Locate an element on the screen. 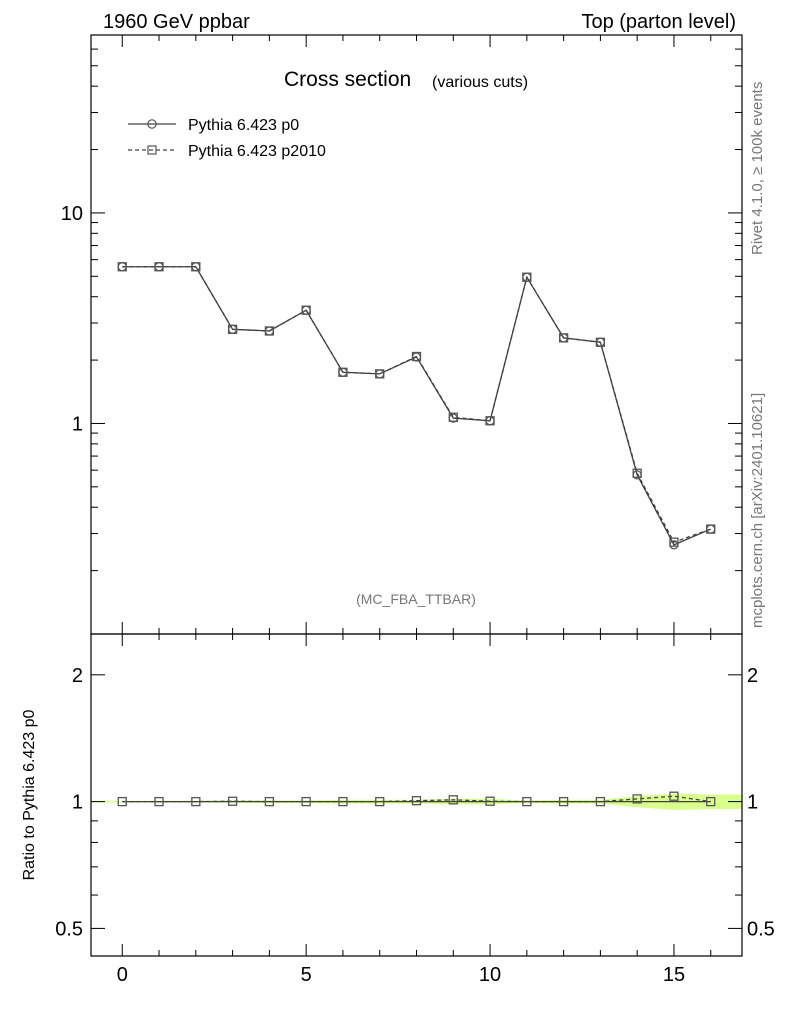  y-tick-label-ratio: 1 is located at coordinates (77, 803).